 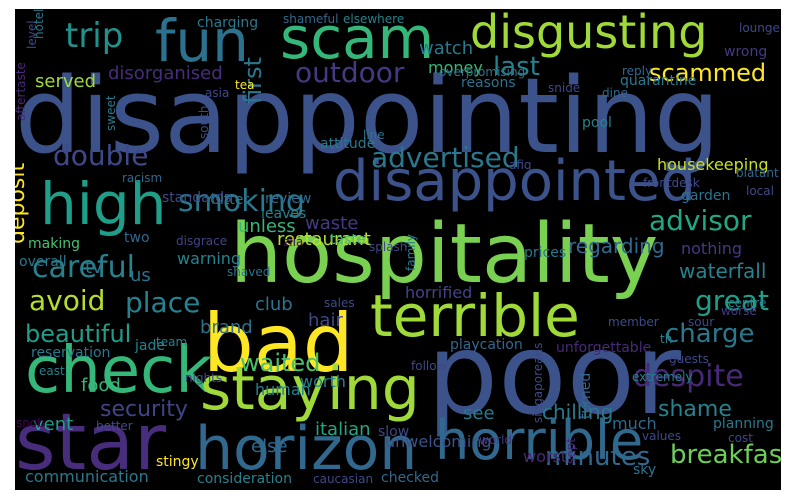 I want to click on word-scam: scam, so click(x=357, y=40).